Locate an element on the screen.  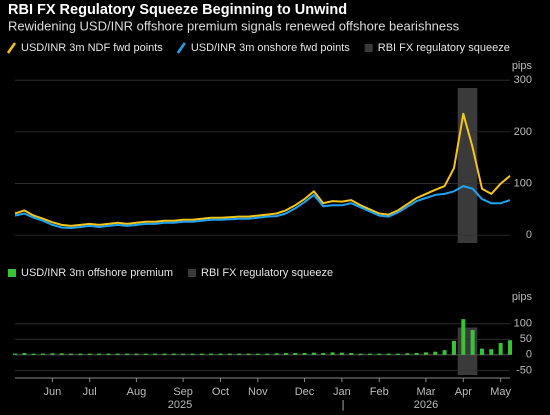
legend-label: USD/INR 3m onshore fwd points is located at coordinates (270, 48).